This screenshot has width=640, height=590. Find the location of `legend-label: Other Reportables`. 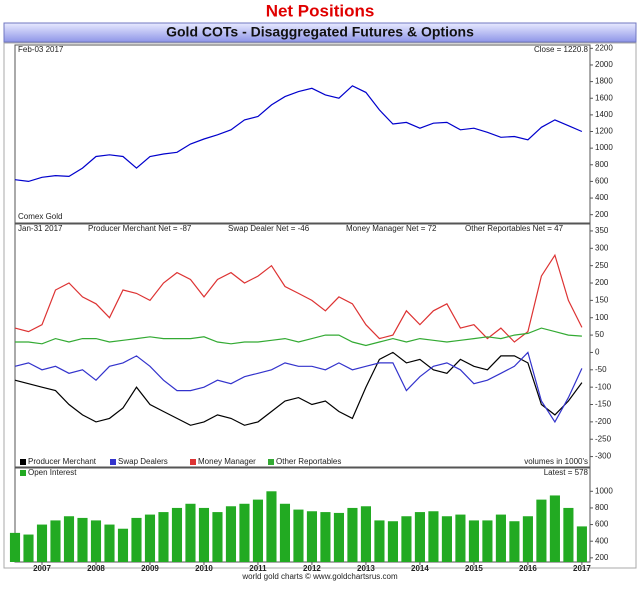

legend-label: Other Reportables is located at coordinates (308, 461).